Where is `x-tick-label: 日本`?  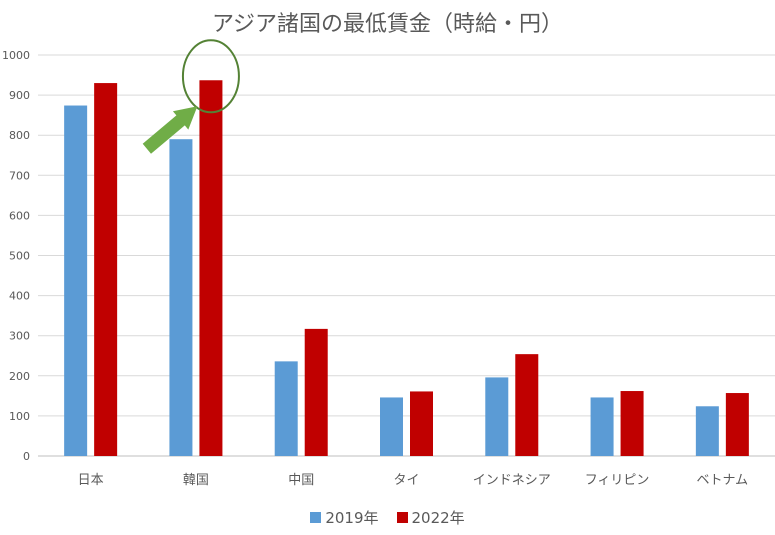 x-tick-label: 日本 is located at coordinates (91, 480).